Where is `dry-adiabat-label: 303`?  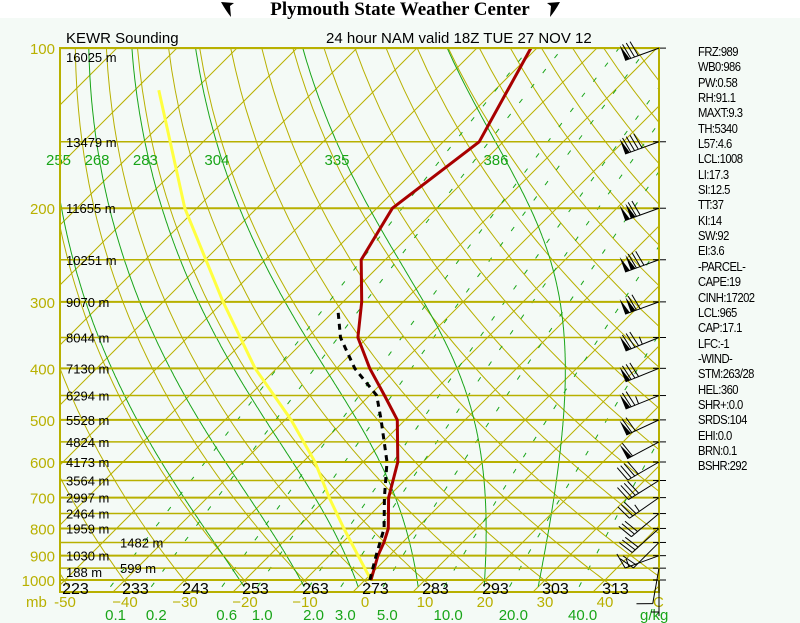 dry-adiabat-label: 303 is located at coordinates (555, 589).